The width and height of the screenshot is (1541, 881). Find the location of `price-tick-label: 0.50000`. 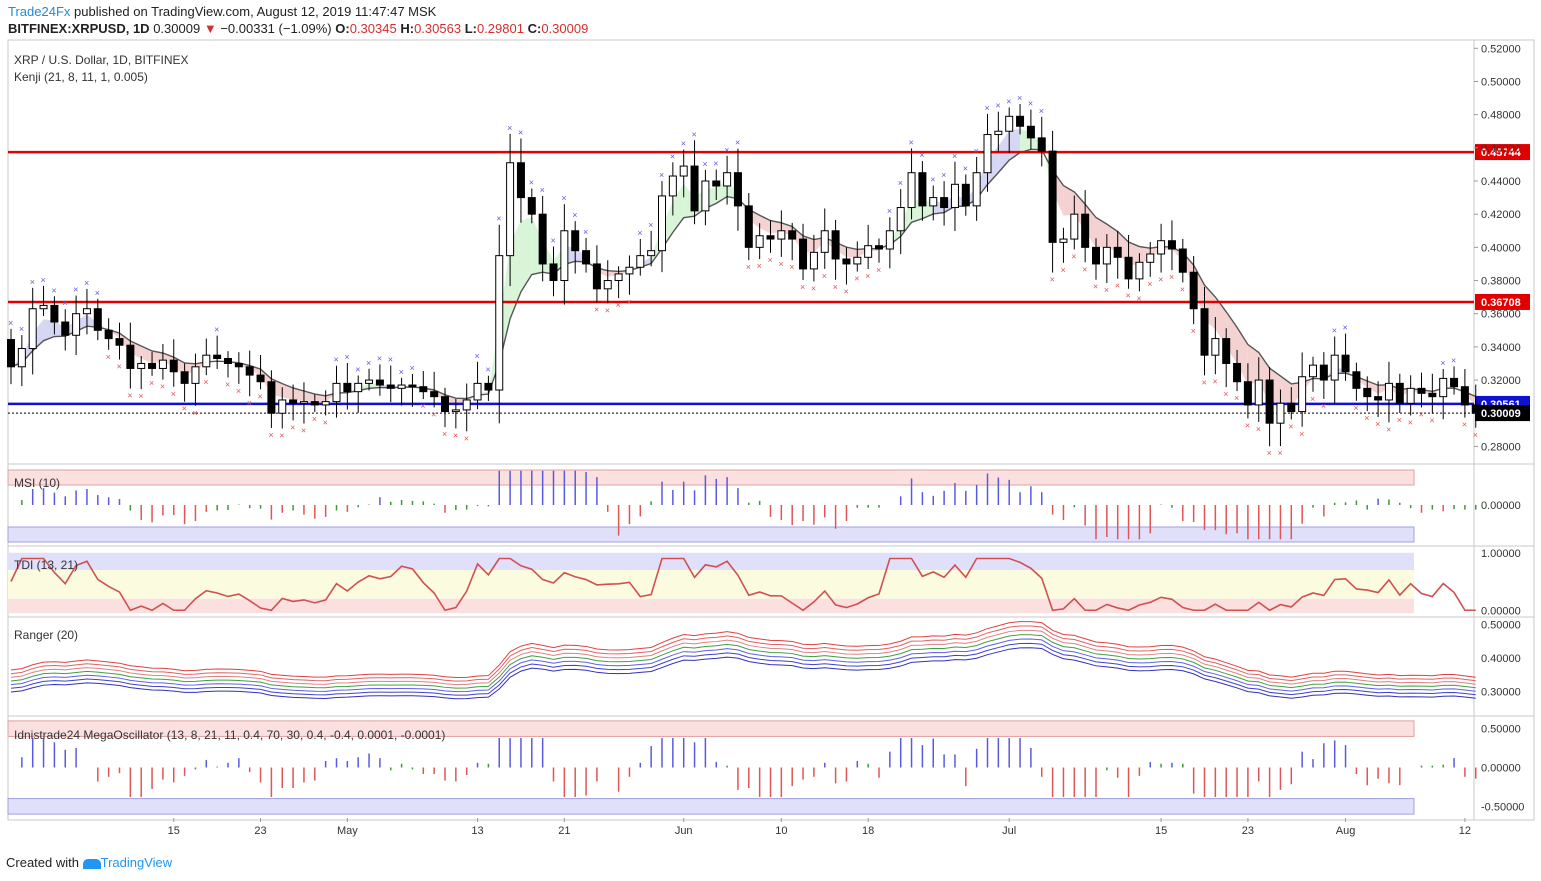

price-tick-label: 0.50000 is located at coordinates (1501, 82).